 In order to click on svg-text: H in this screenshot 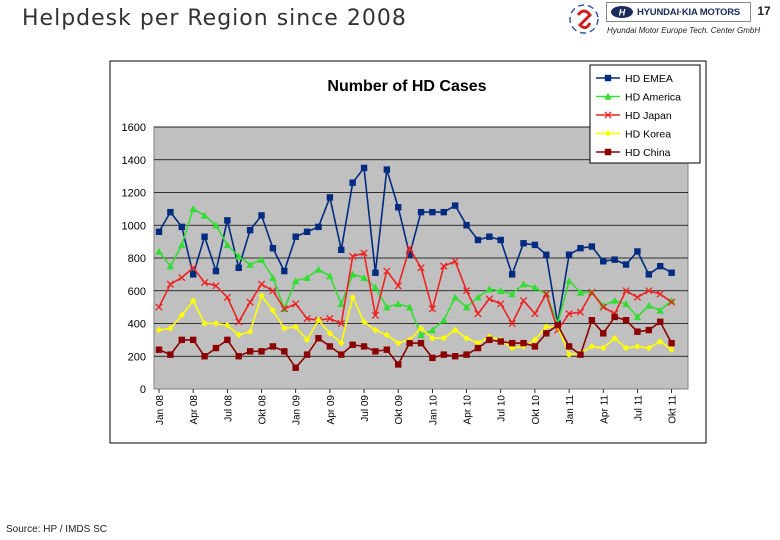, I will do `click(622, 13)`.